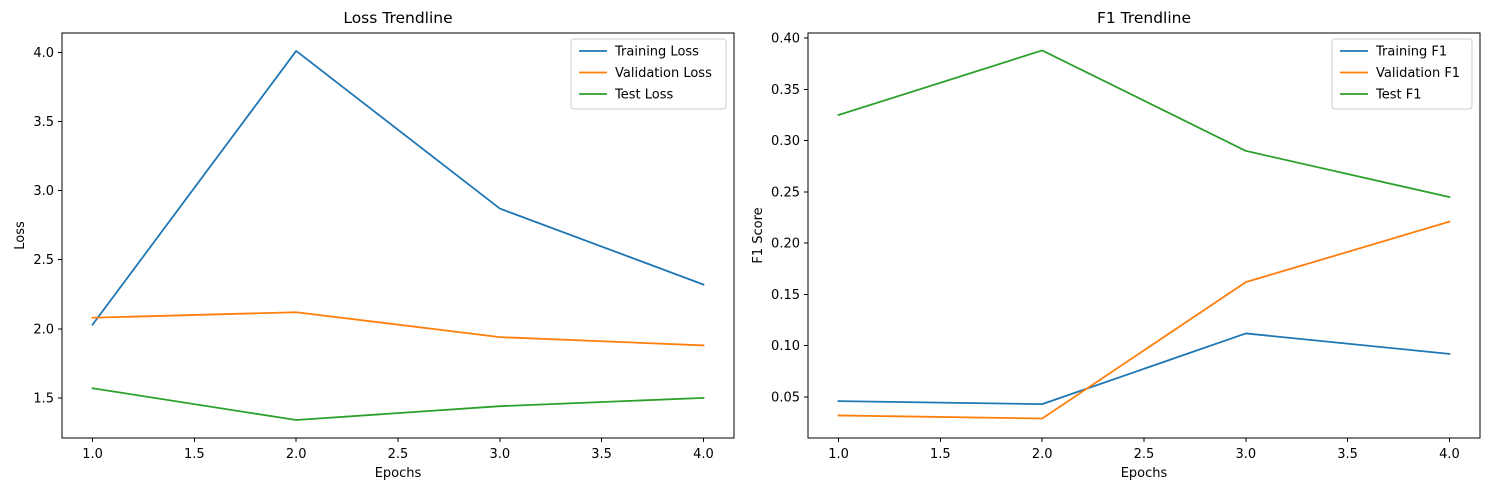  I want to click on legend-label: Test Loss, so click(643, 95).